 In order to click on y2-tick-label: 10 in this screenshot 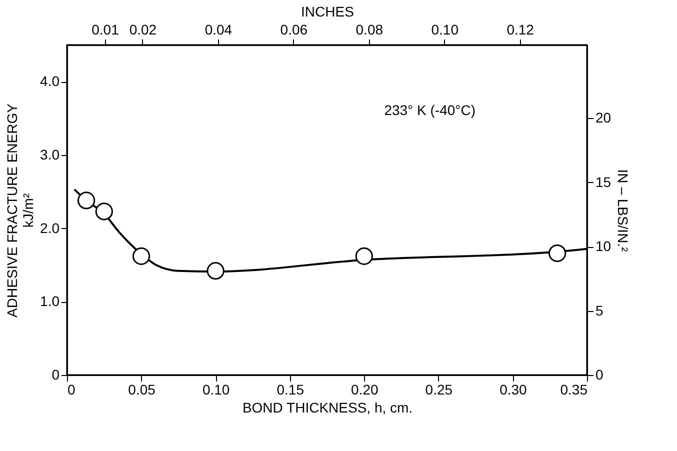, I will do `click(604, 246)`.